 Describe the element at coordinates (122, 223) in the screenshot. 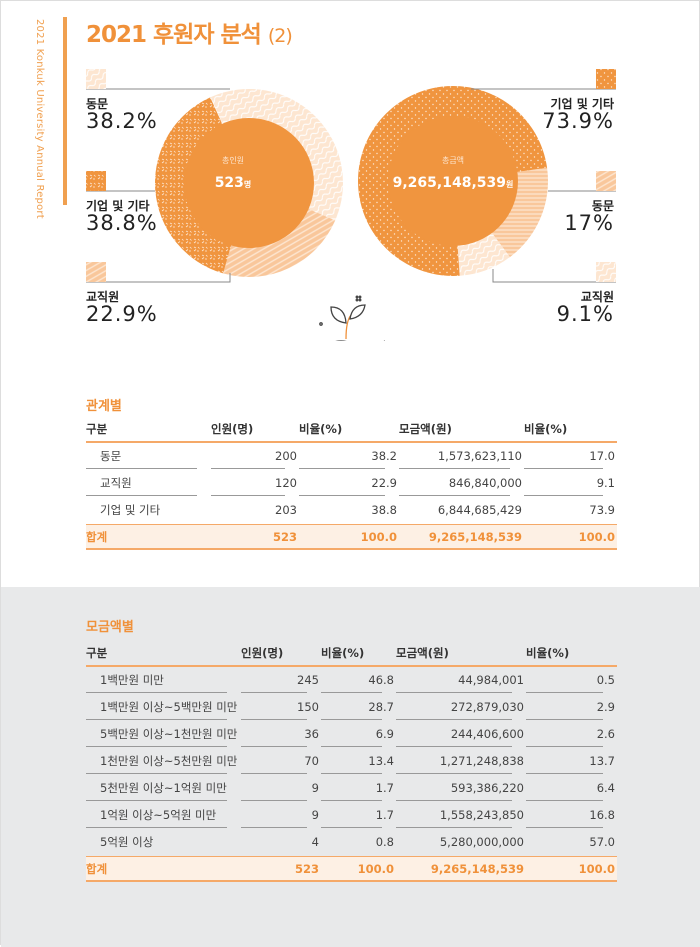

I see `legend-value: 38.8%` at that location.